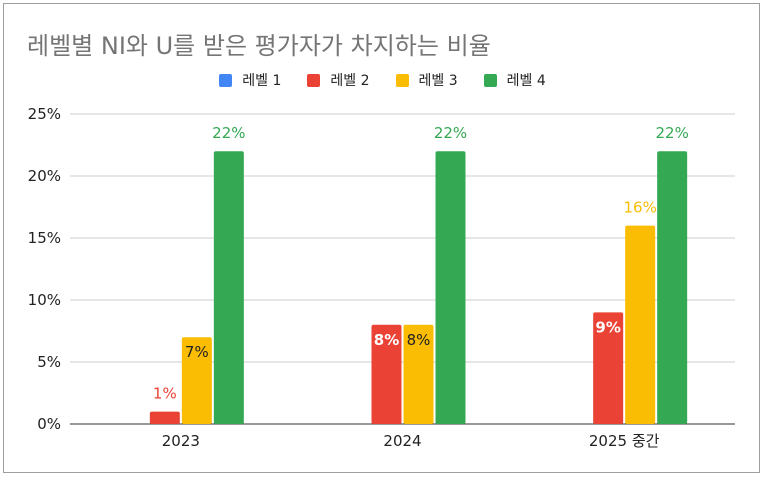 This screenshot has width=765, height=479. What do you see at coordinates (639, 208) in the screenshot?
I see `data-label: 16%` at bounding box center [639, 208].